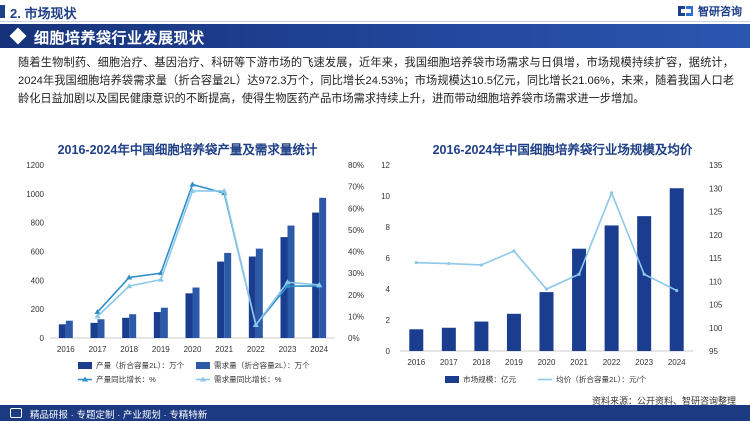 Image resolution: width=750 pixels, height=421 pixels. Describe the element at coordinates (35, 165) in the screenshot. I see `y-tick-label: 1200` at that location.